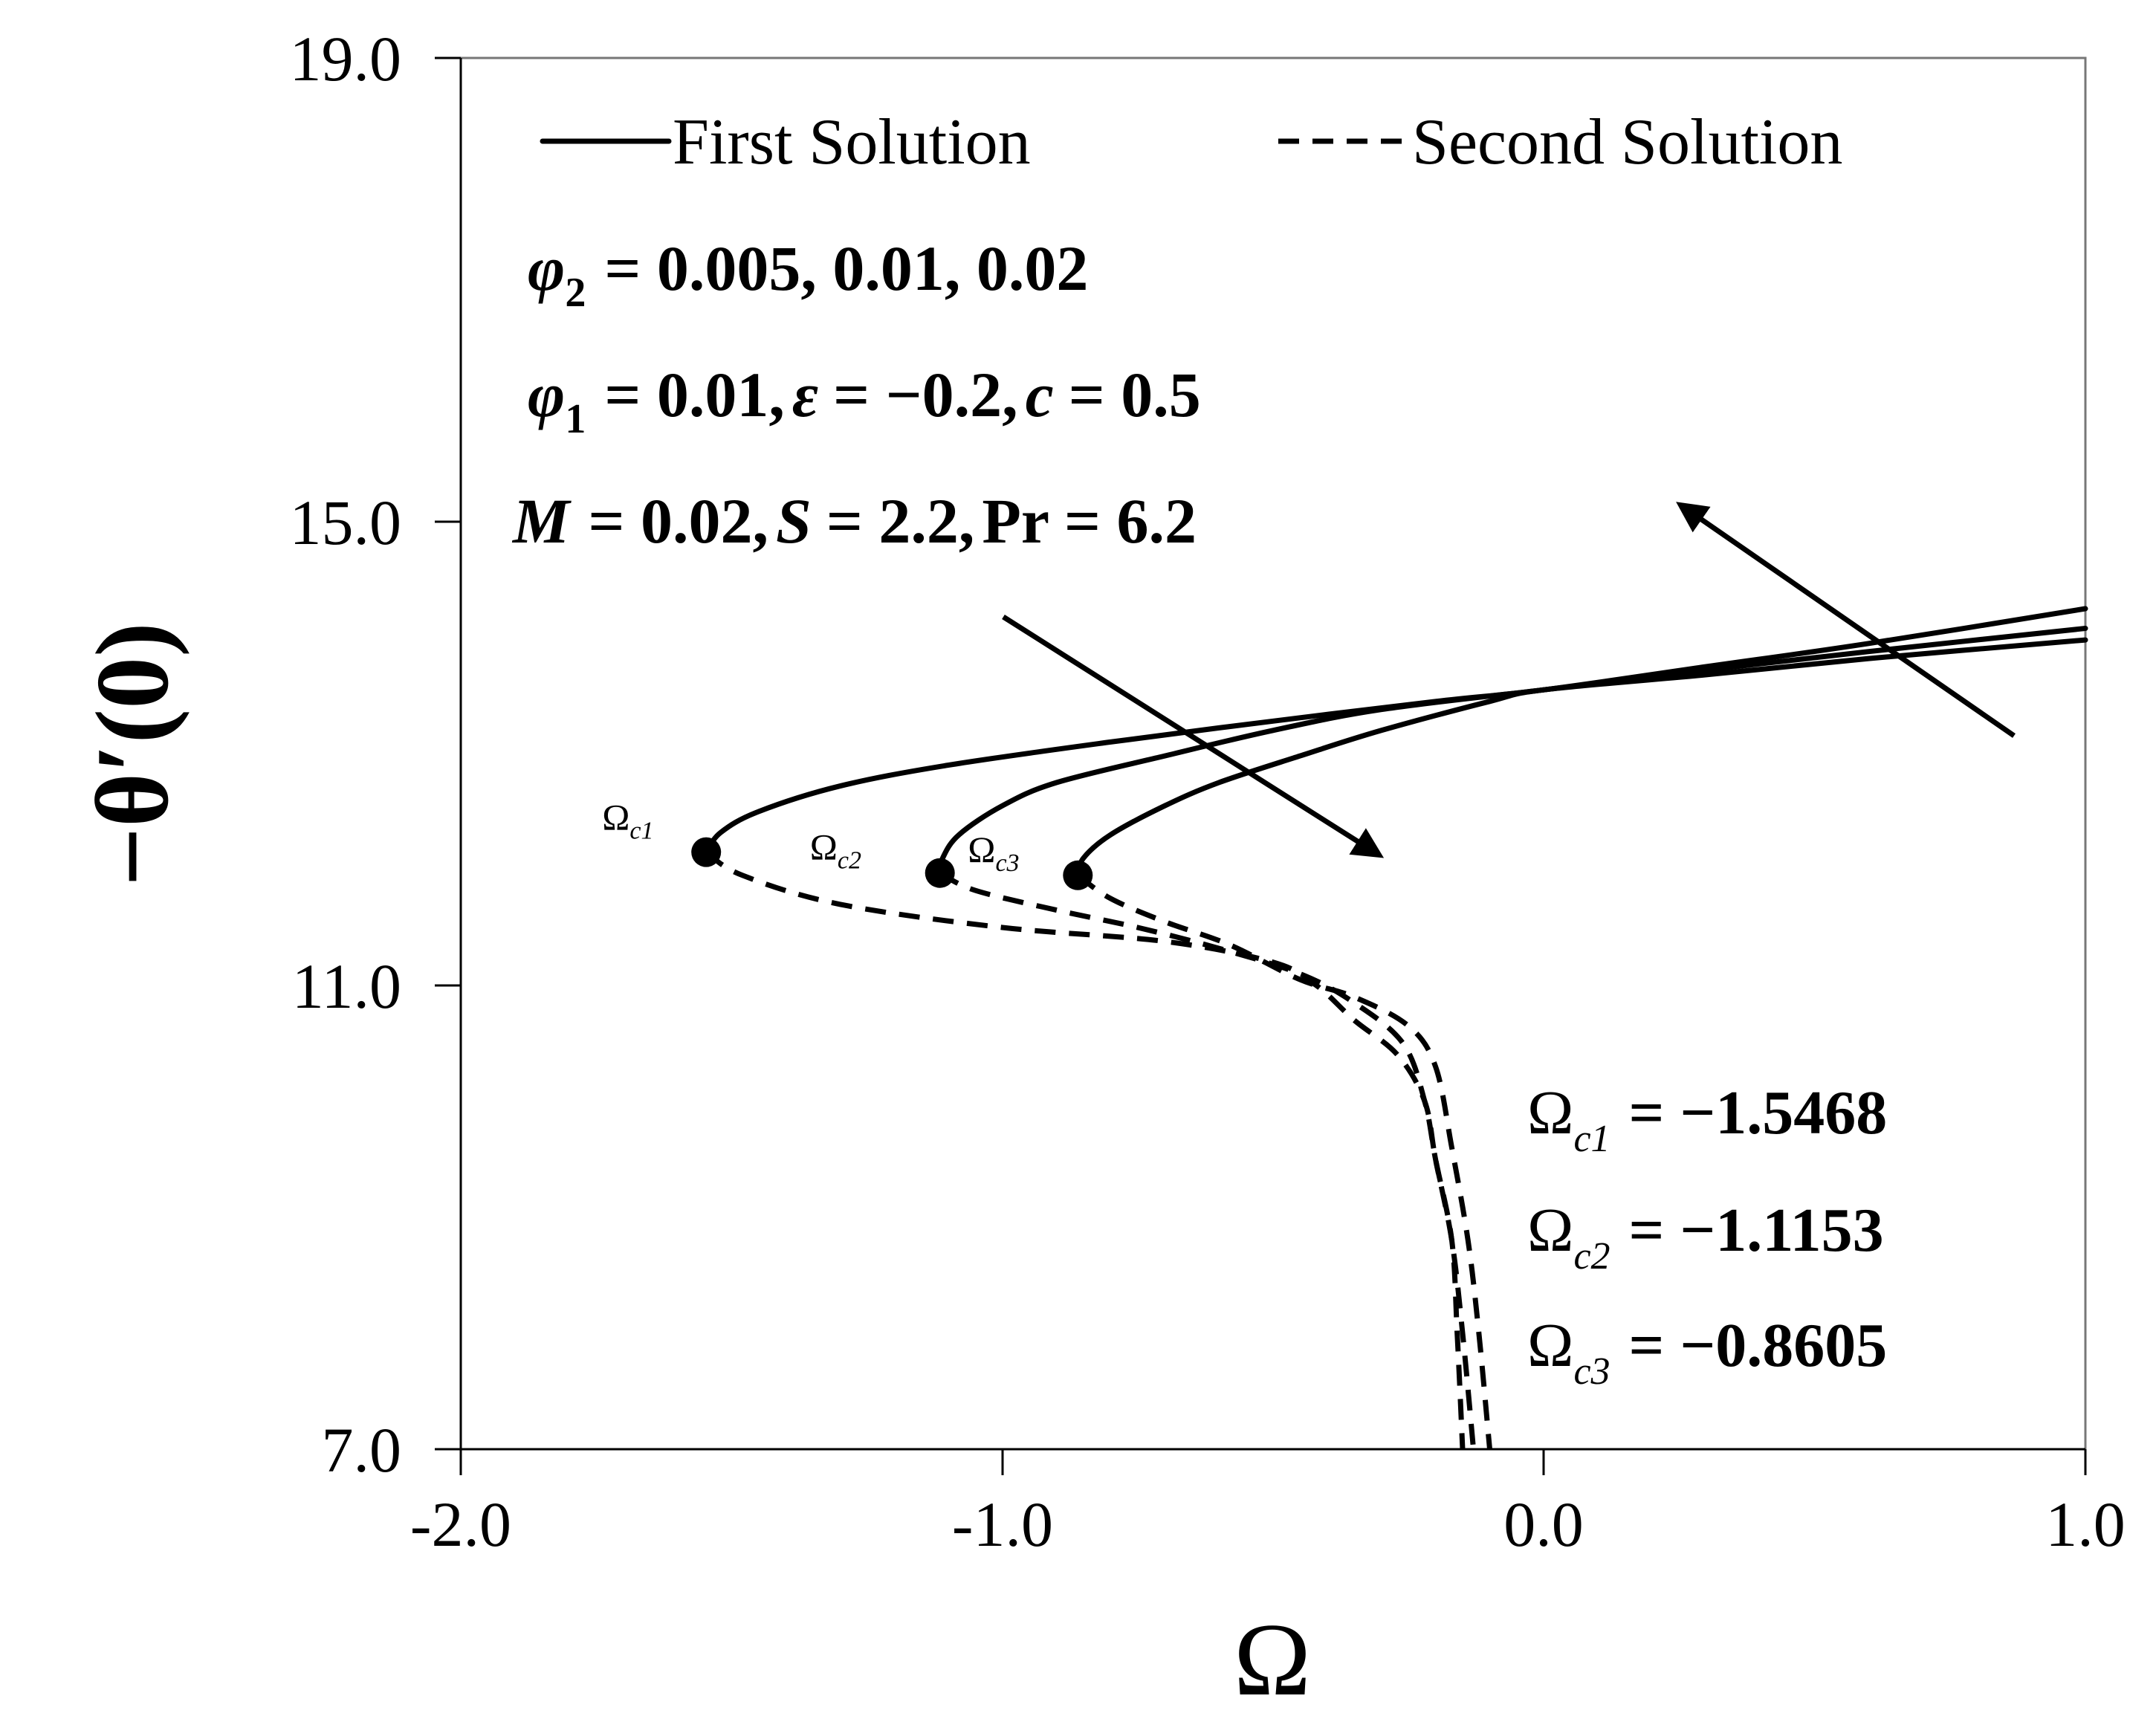 This screenshot has height=1716, width=2156. Describe the element at coordinates (346, 986) in the screenshot. I see `y-tick-label: 11.0` at that location.